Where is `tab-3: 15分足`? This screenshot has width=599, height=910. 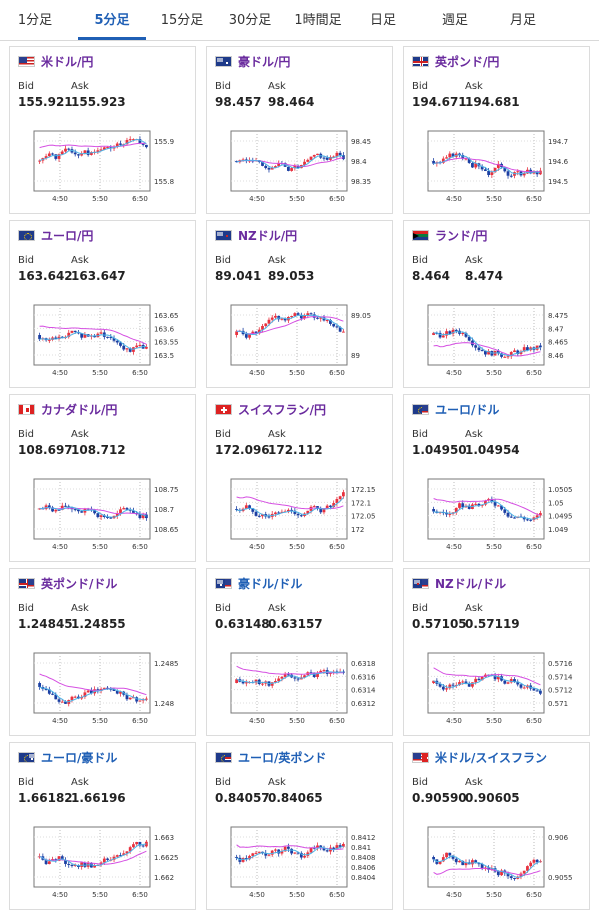
tab-3: 15分足 is located at coordinates (182, 20).